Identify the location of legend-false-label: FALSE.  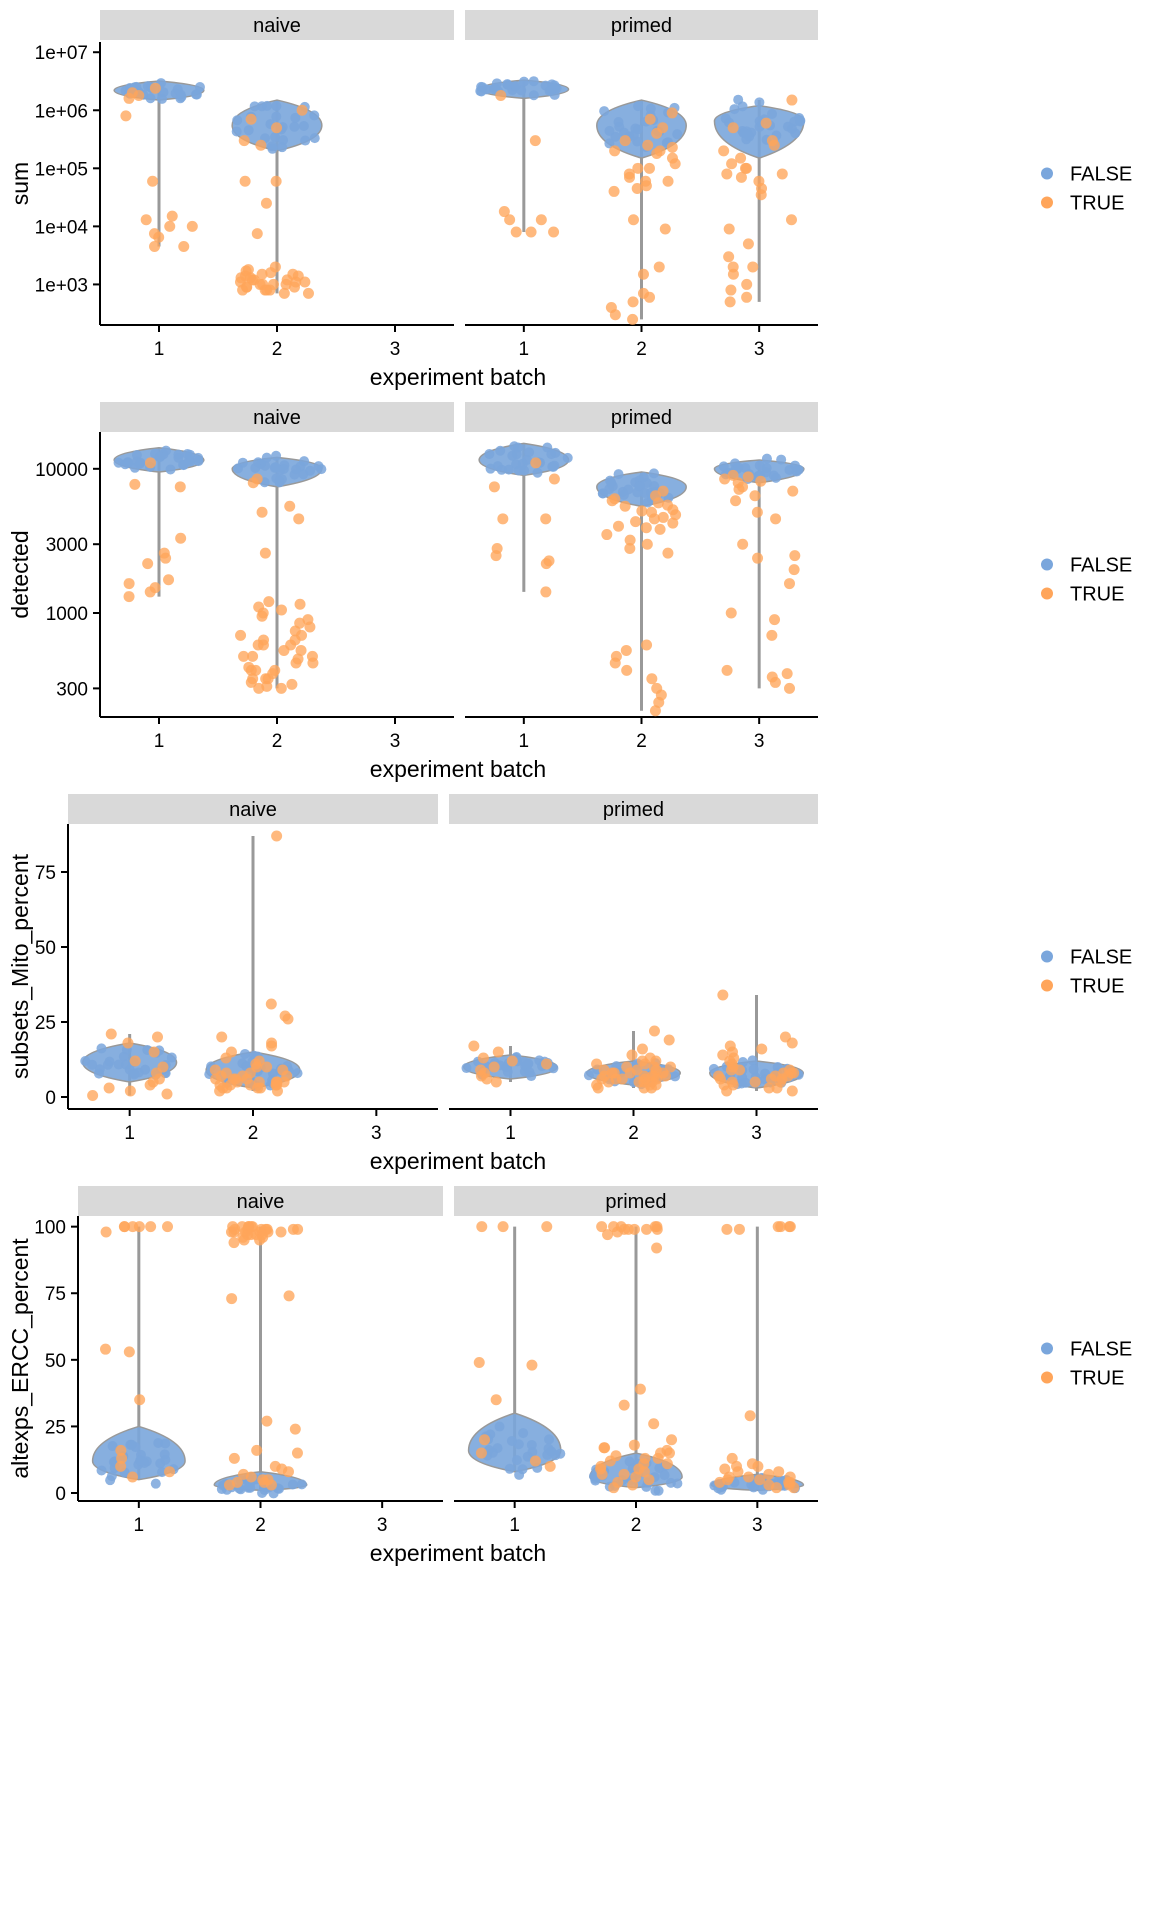
(1101, 175).